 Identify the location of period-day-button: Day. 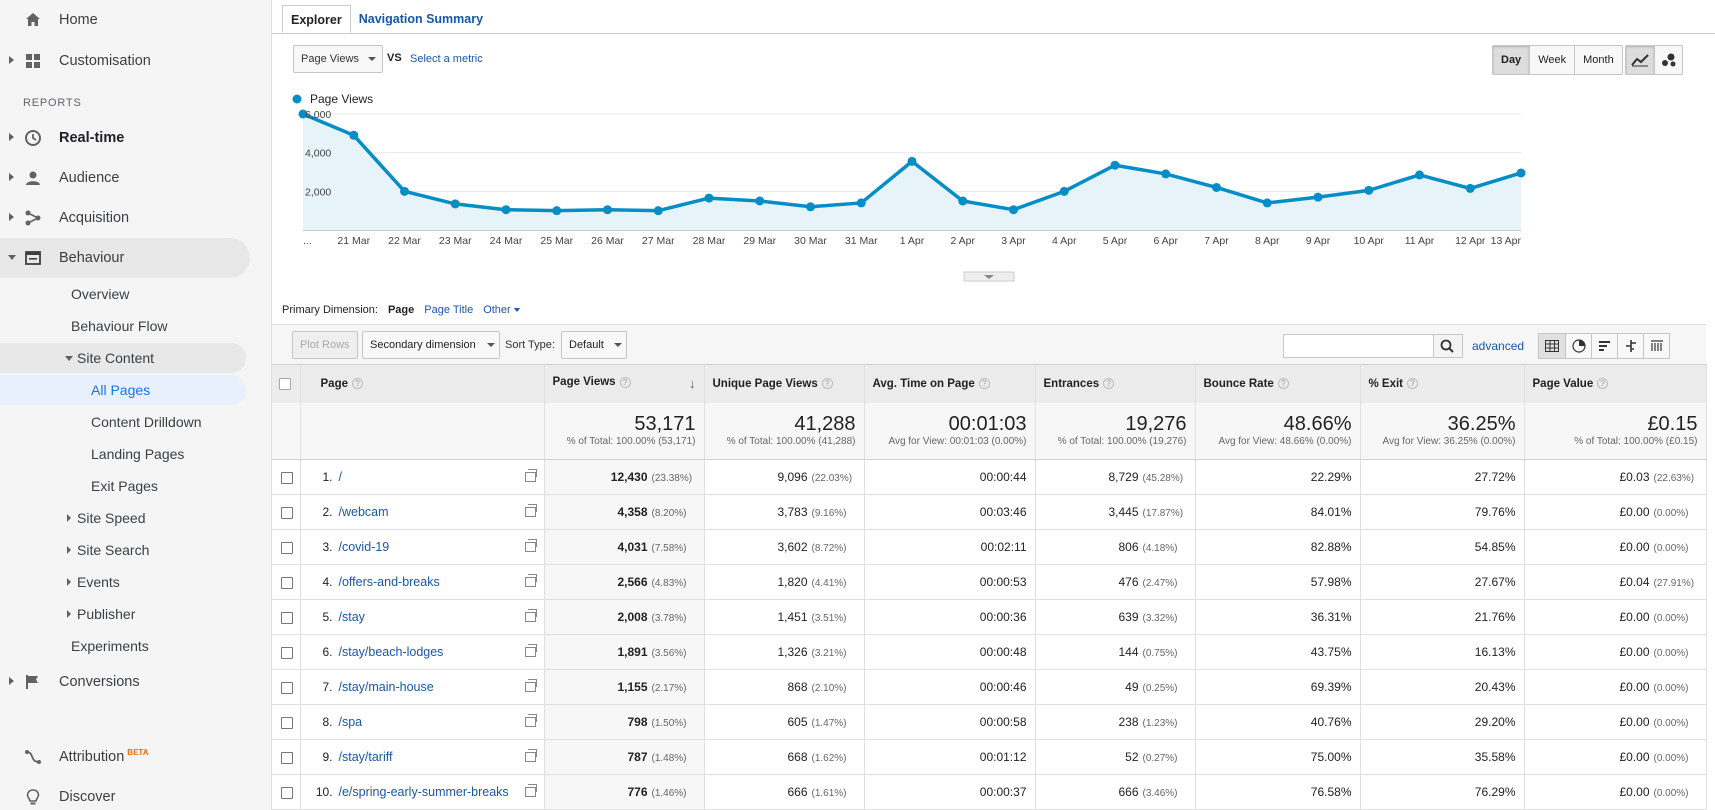
(1511, 60).